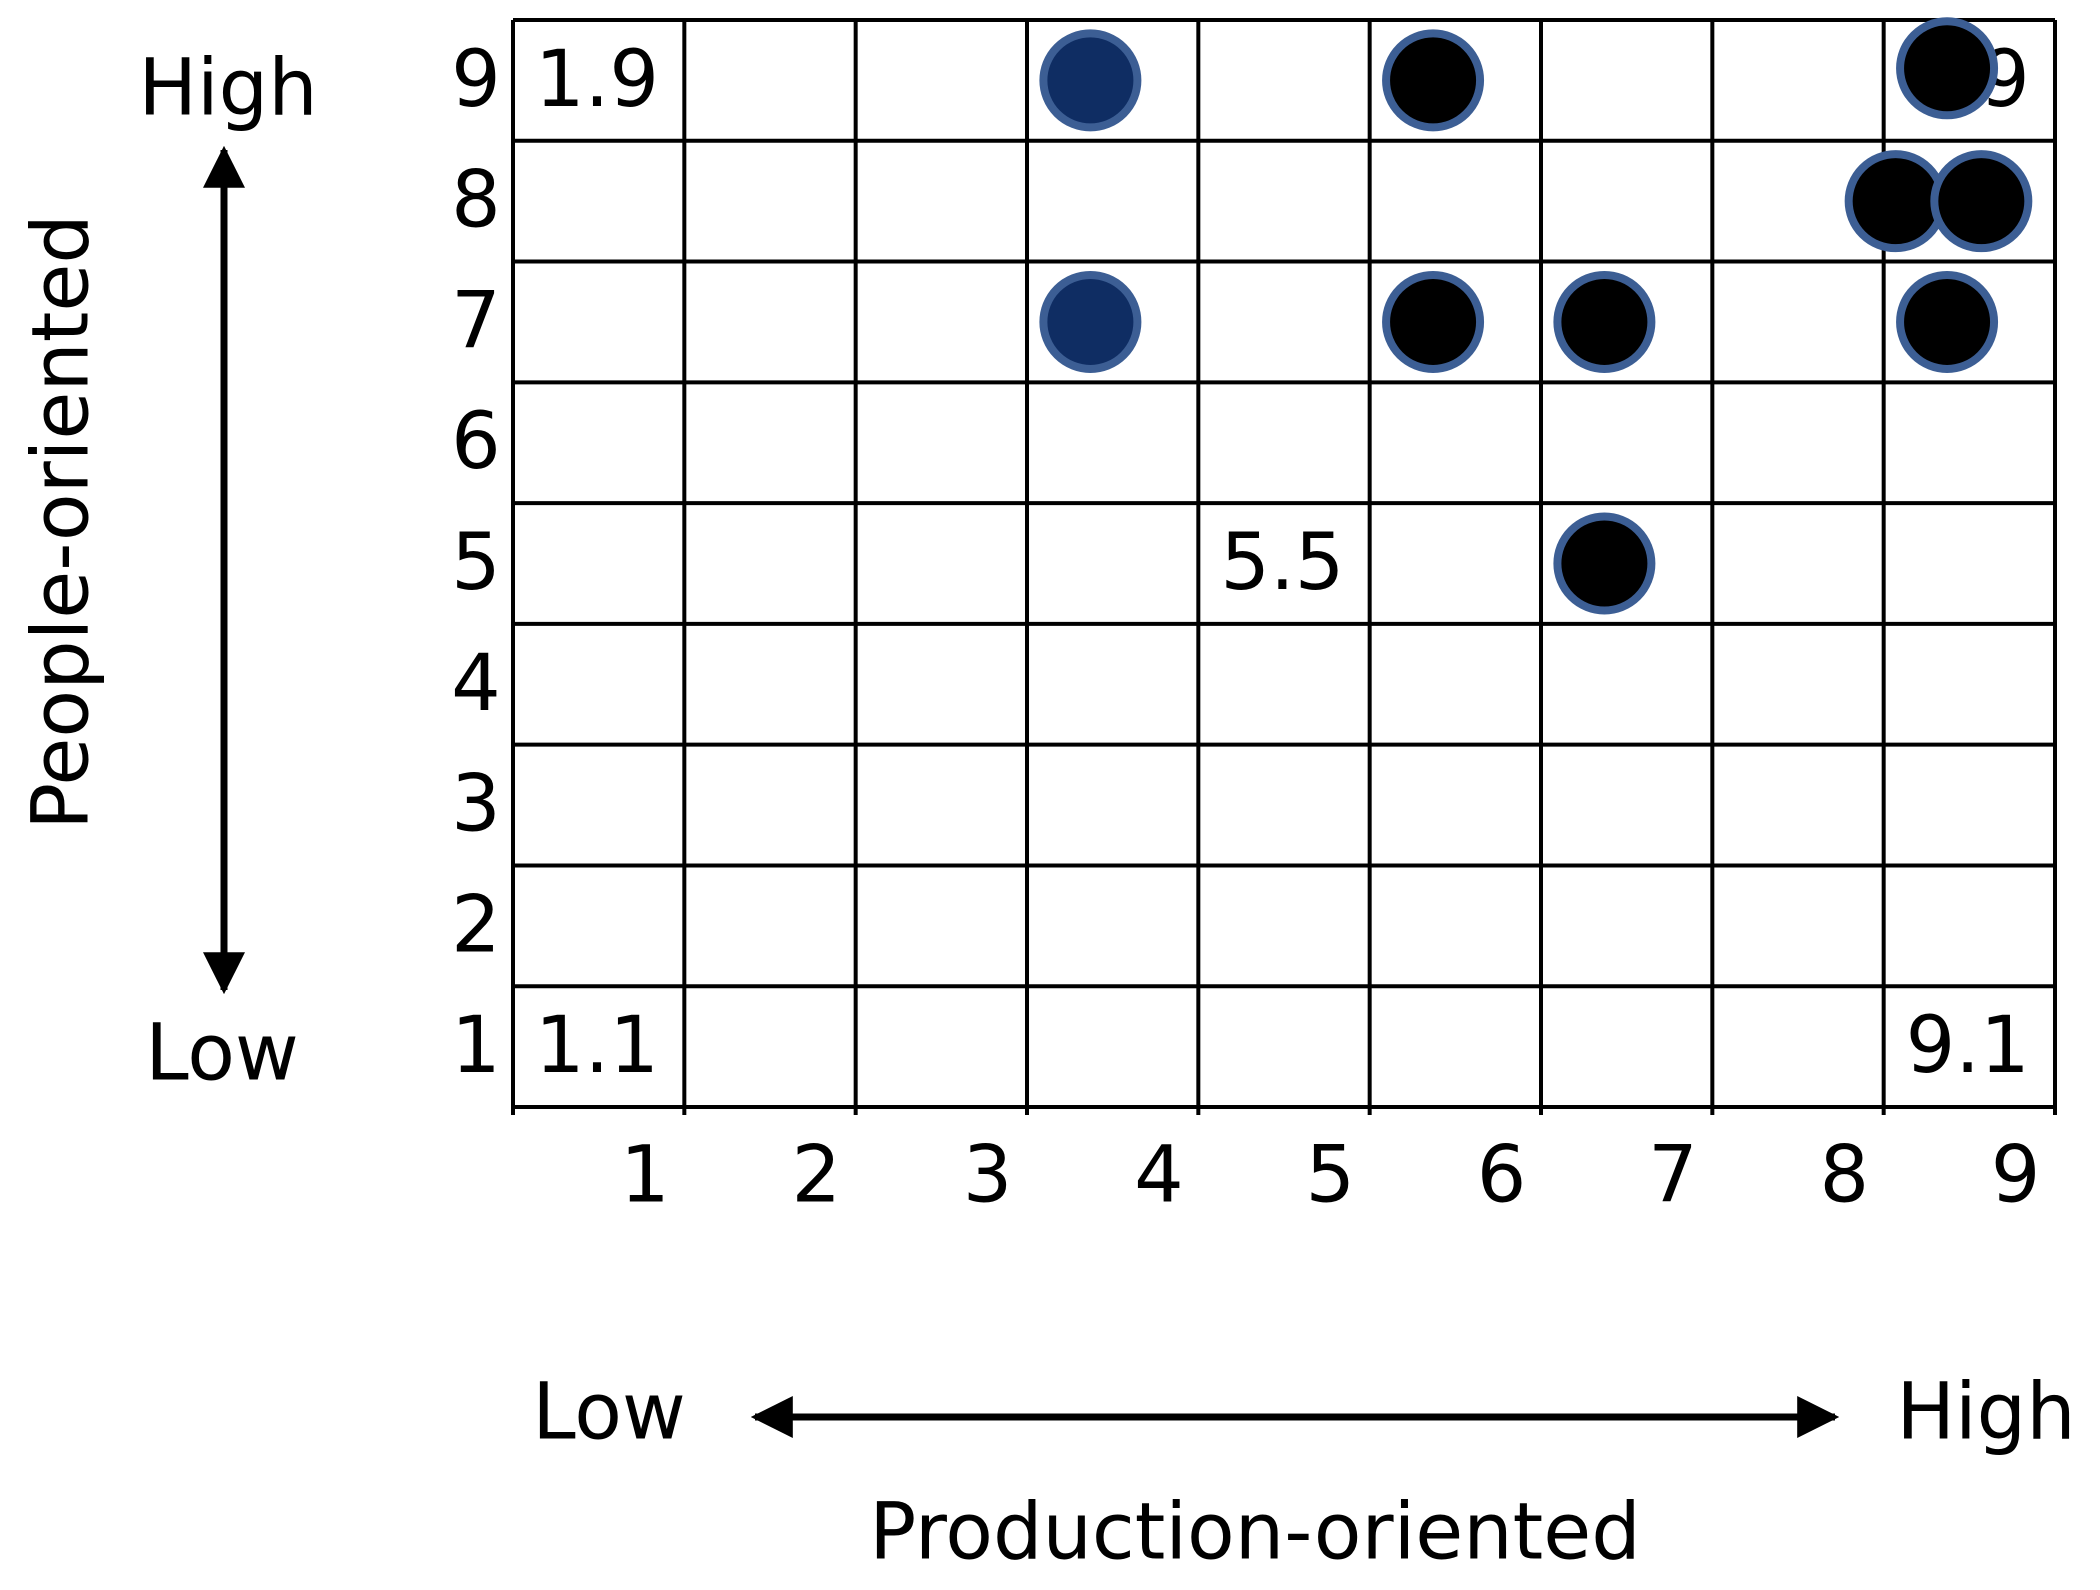 The width and height of the screenshot is (2100, 1590). What do you see at coordinates (1673, 1175) in the screenshot?
I see `x-tick-label: 7` at bounding box center [1673, 1175].